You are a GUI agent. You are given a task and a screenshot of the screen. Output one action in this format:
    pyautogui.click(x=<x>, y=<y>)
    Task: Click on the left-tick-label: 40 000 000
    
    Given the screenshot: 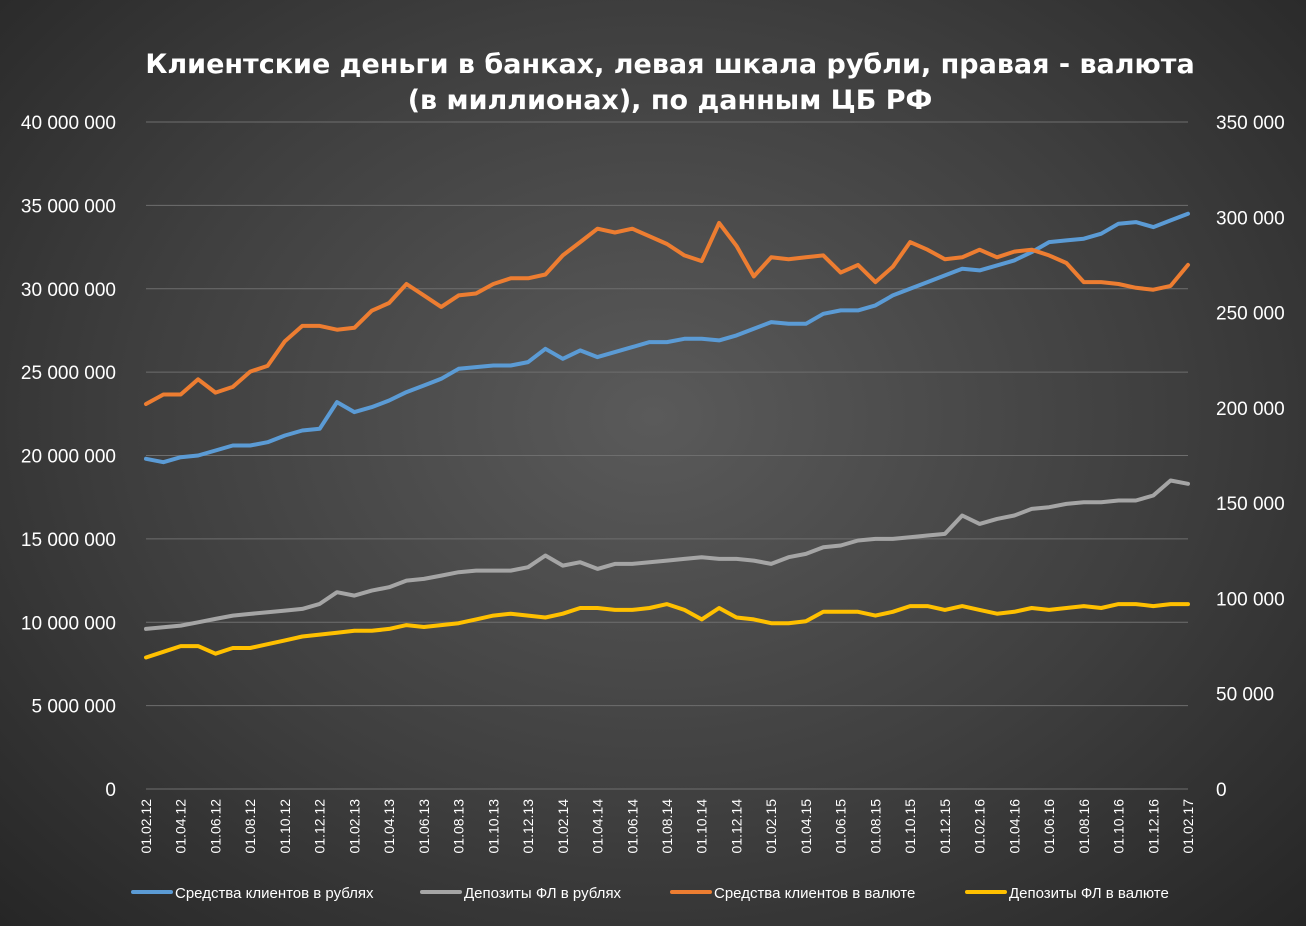 What is the action you would take?
    pyautogui.click(x=68, y=123)
    